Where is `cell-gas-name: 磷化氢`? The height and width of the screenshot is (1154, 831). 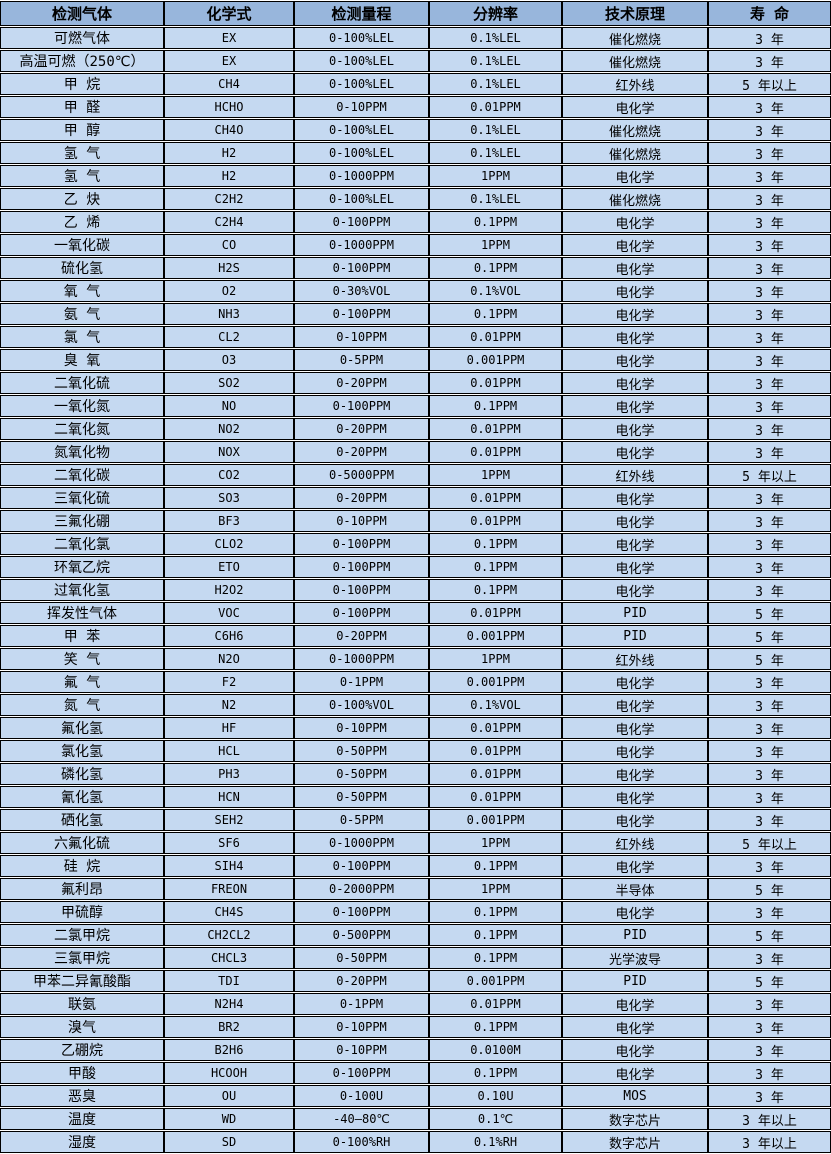
cell-gas-name: 磷化氢 is located at coordinates (82, 774).